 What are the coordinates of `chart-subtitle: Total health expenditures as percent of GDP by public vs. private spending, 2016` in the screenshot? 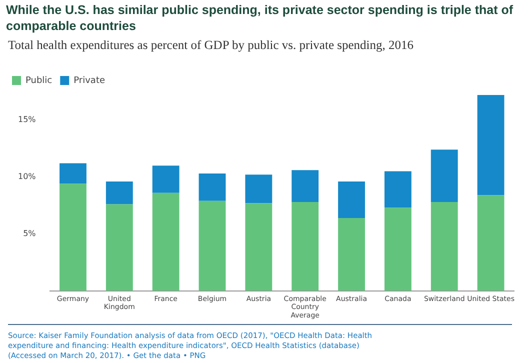 It's located at (211, 45).